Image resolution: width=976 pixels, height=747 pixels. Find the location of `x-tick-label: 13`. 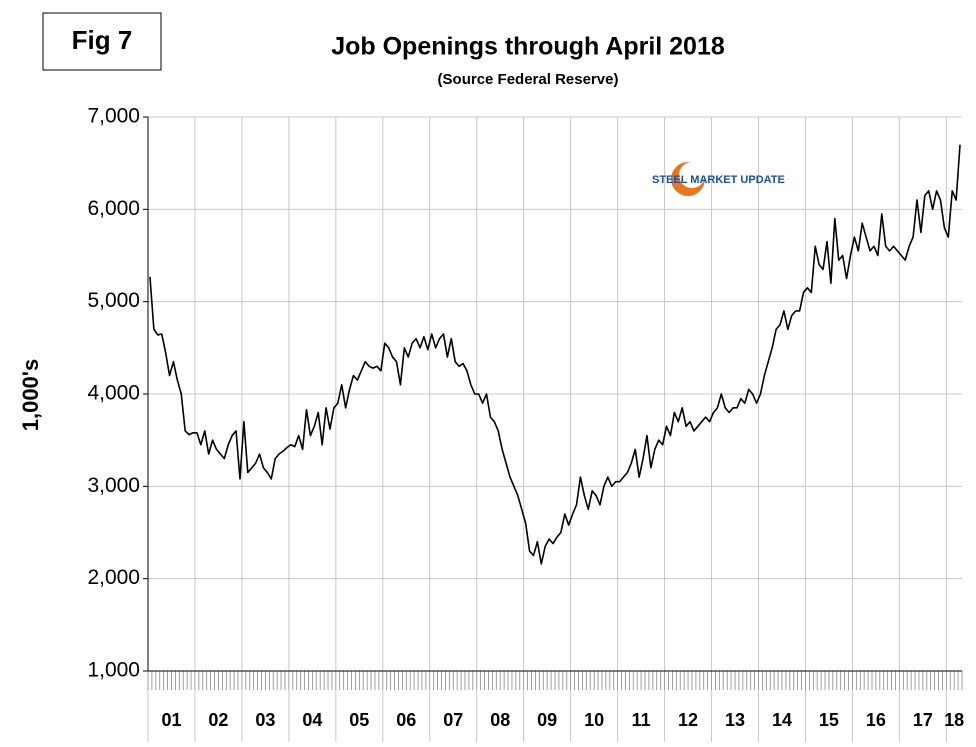

x-tick-label: 13 is located at coordinates (735, 720).